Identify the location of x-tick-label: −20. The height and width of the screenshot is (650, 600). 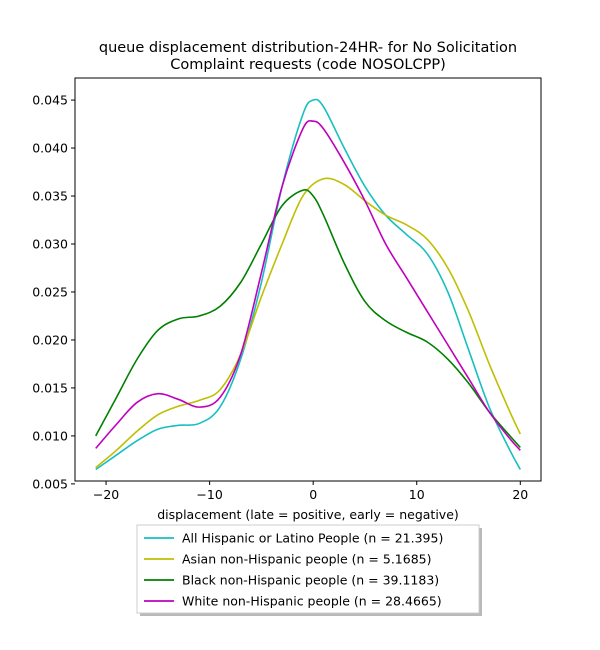
(106, 494).